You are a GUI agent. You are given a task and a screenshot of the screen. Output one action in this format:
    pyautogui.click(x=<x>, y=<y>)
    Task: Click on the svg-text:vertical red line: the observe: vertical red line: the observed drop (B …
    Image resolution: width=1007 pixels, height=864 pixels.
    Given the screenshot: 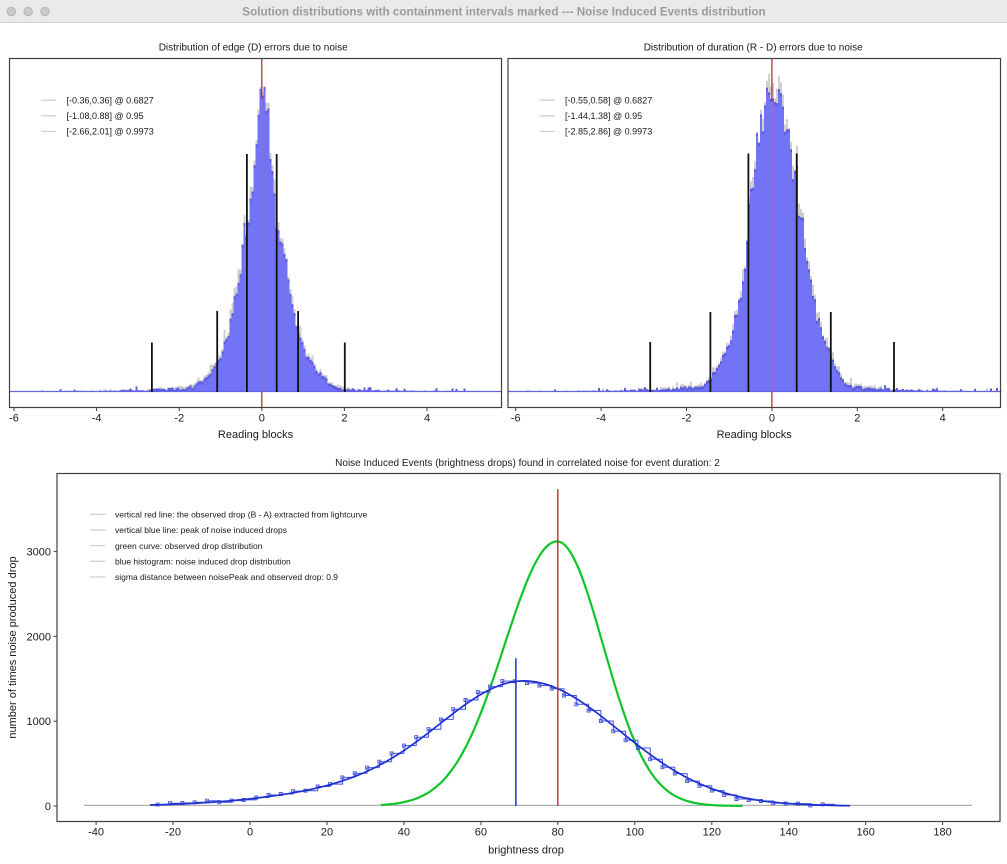 What is the action you would take?
    pyautogui.click(x=241, y=515)
    